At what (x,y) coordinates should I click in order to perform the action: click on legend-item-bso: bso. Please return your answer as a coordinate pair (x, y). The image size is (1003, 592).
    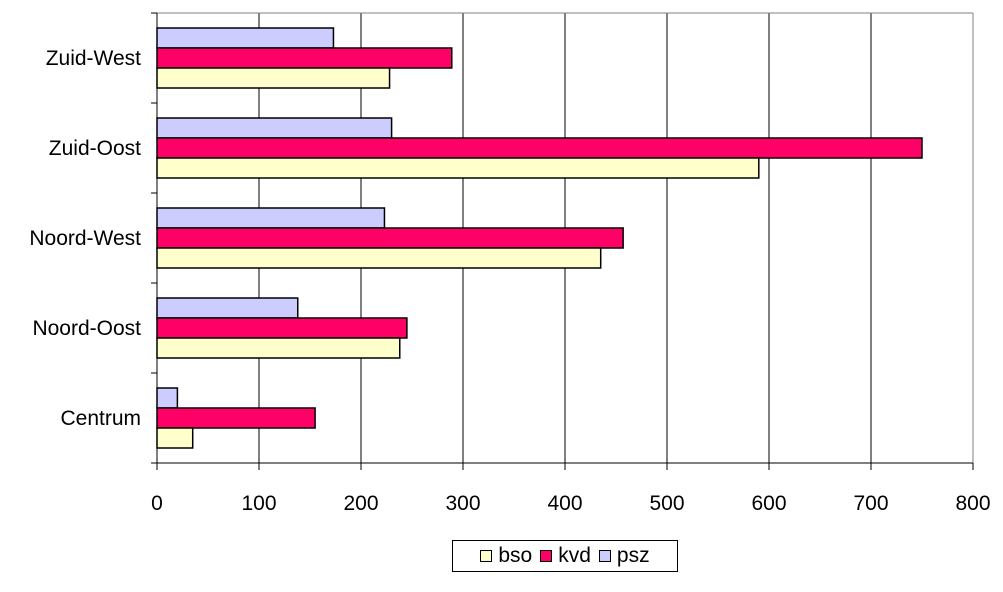
    Looking at the image, I should click on (506, 556).